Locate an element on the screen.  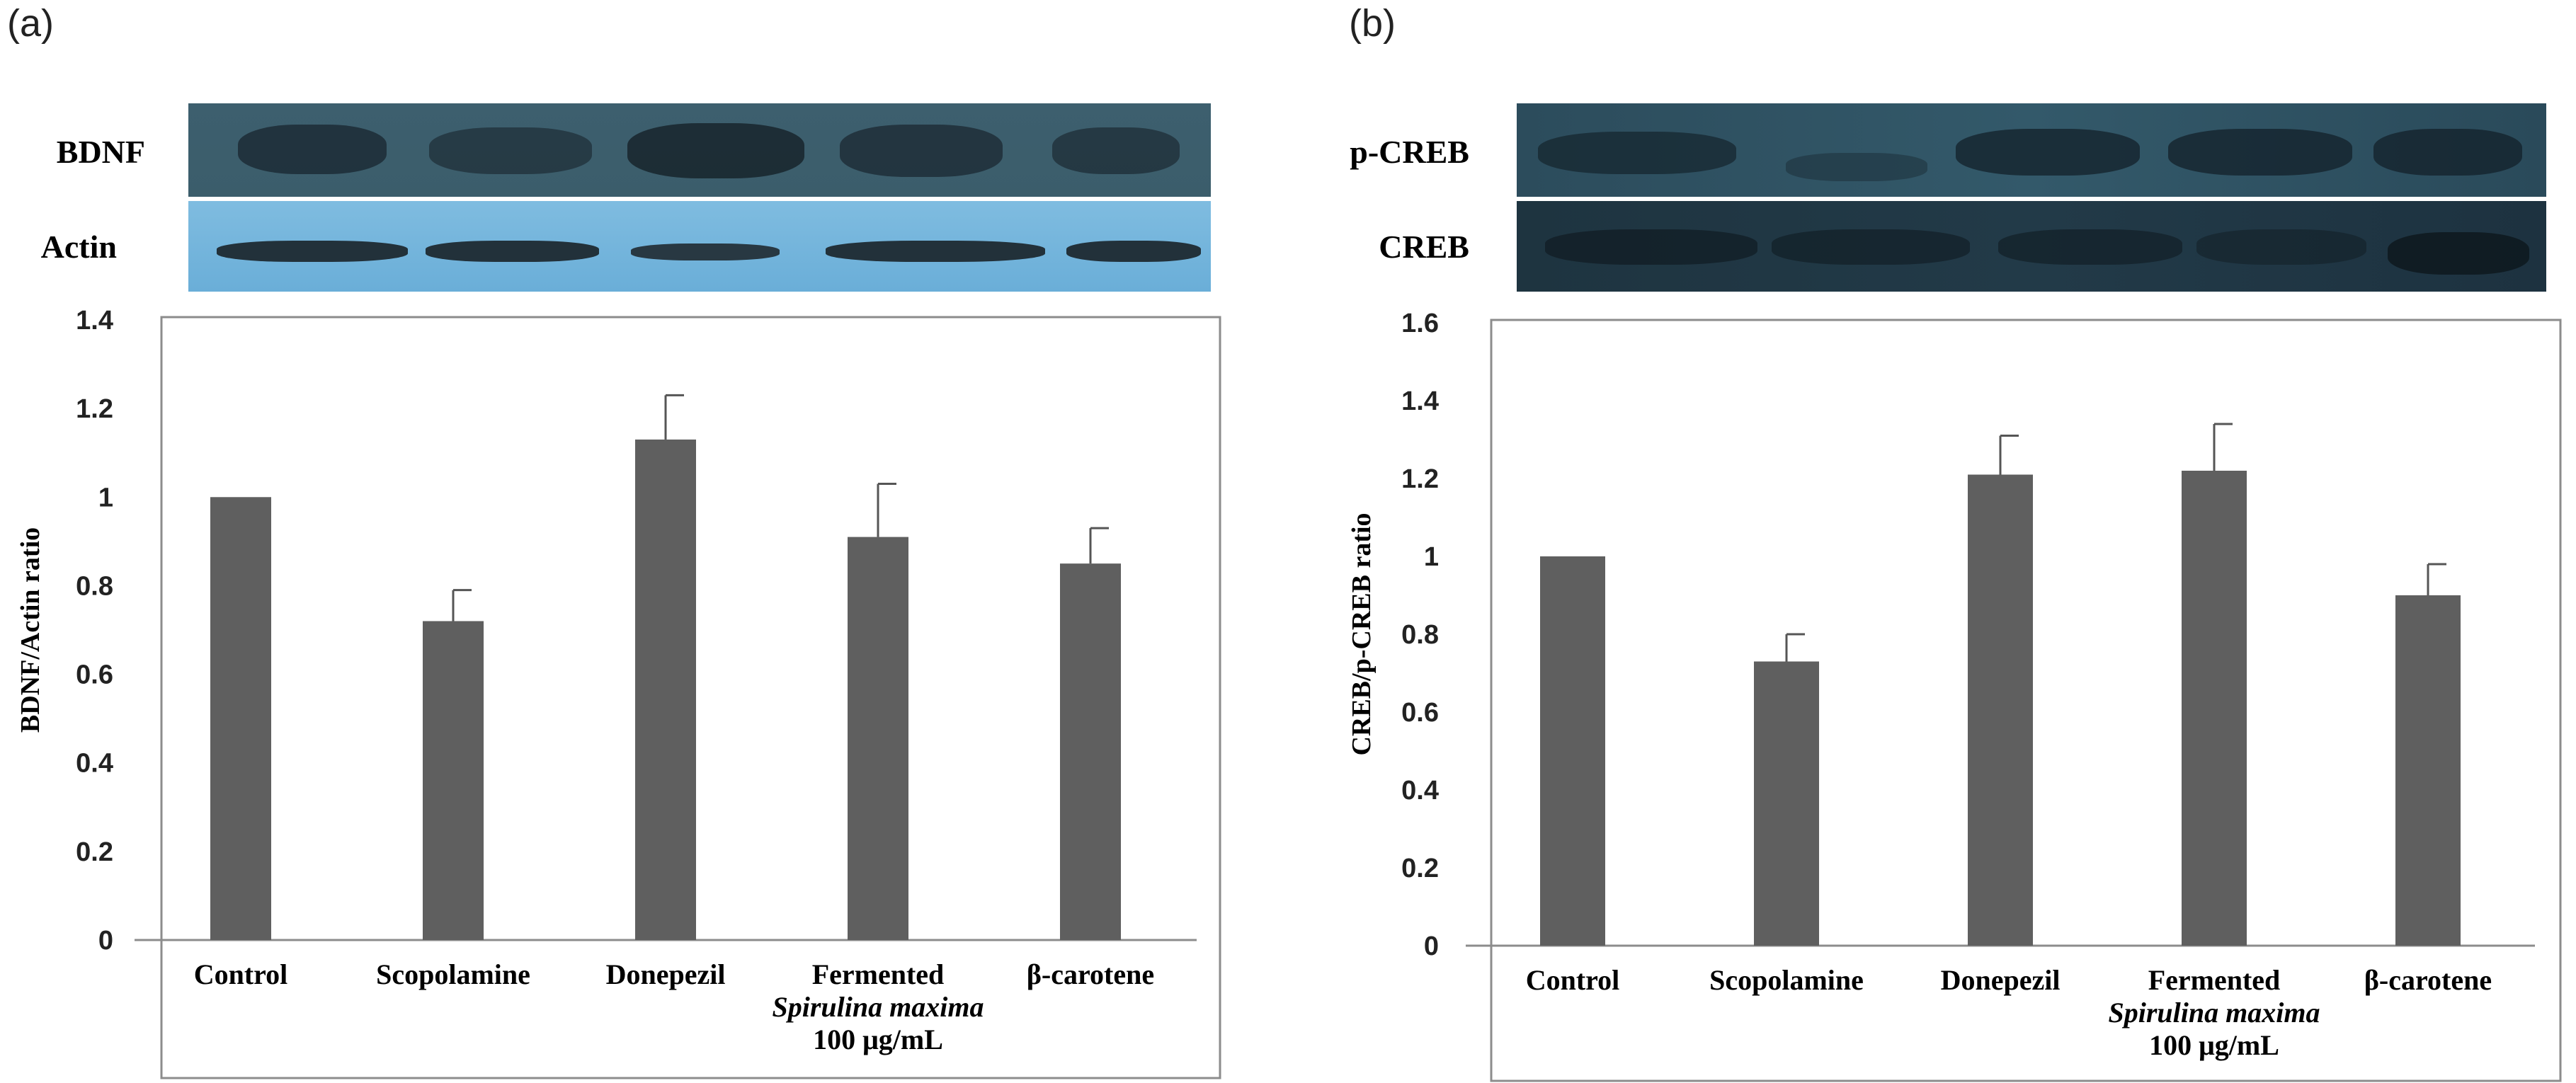
western-blot-actin is located at coordinates (700, 246).